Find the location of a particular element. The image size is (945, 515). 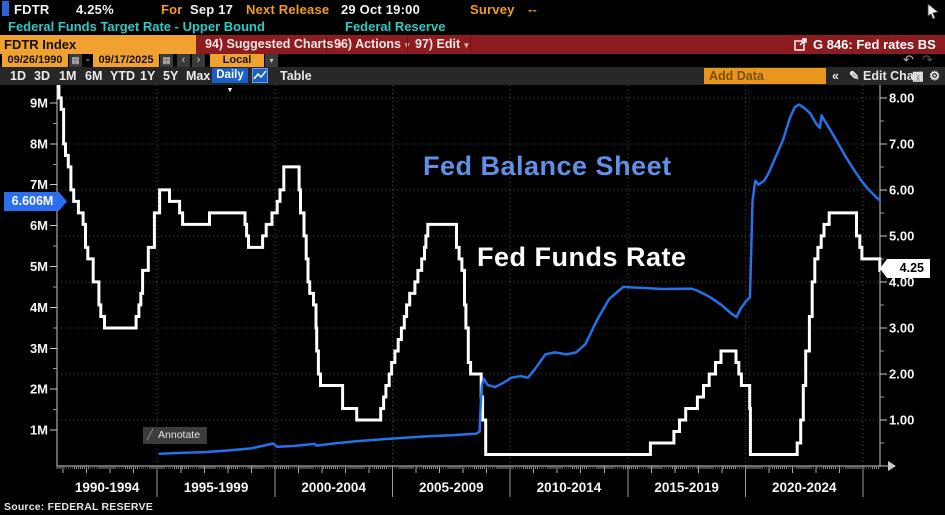

right-axis-tick-label: 7.00 is located at coordinates (901, 143).